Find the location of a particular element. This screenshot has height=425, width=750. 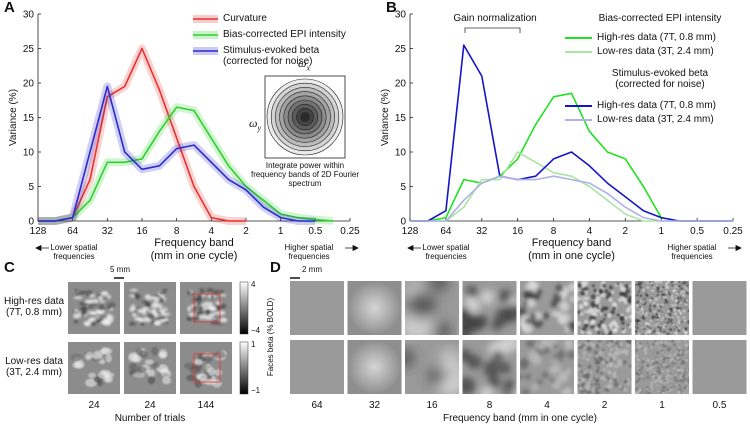

column-label: 144 is located at coordinates (206, 405).